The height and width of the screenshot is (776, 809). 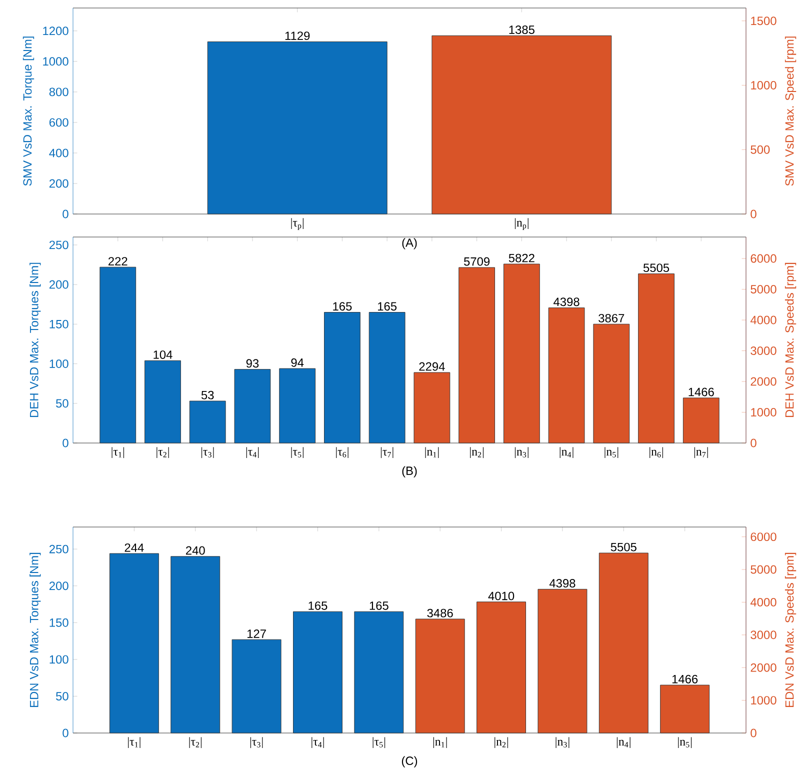 I want to click on data-label: 240, so click(x=195, y=550).